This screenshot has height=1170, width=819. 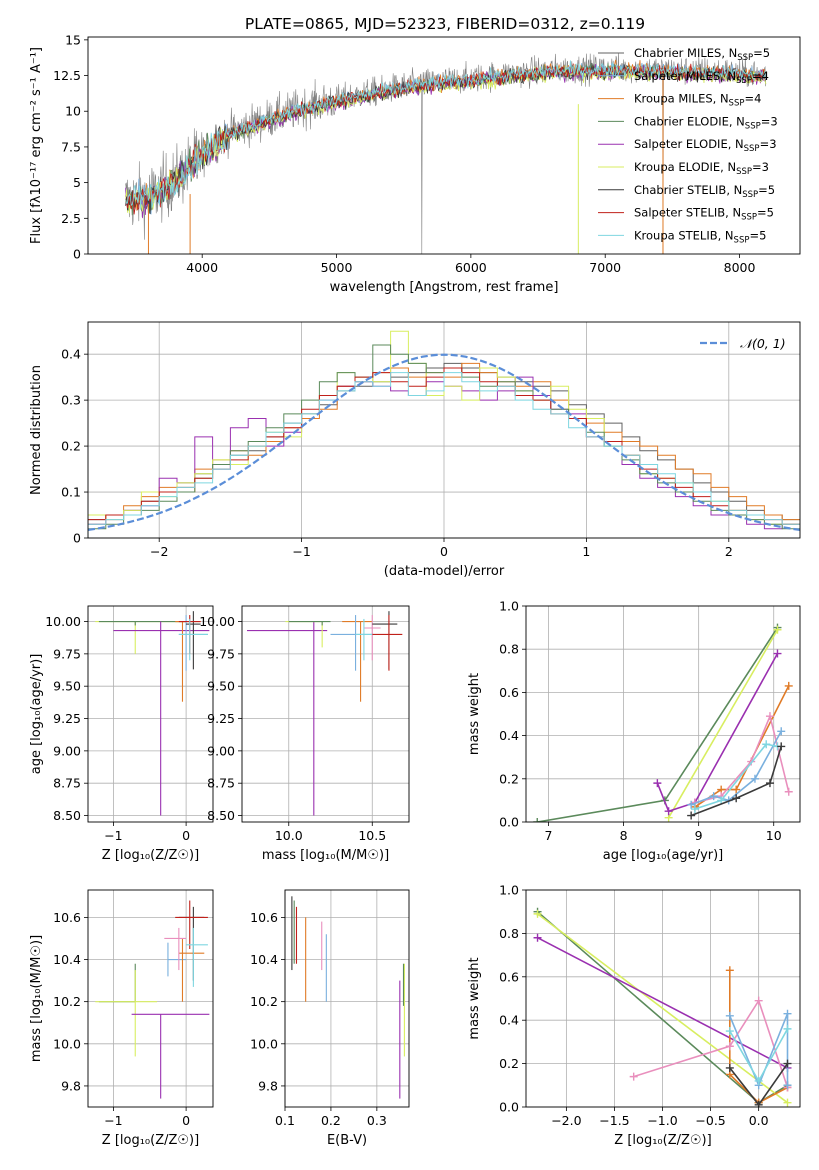 I want to click on y-axis-label: Normed distribution, so click(x=36, y=430).